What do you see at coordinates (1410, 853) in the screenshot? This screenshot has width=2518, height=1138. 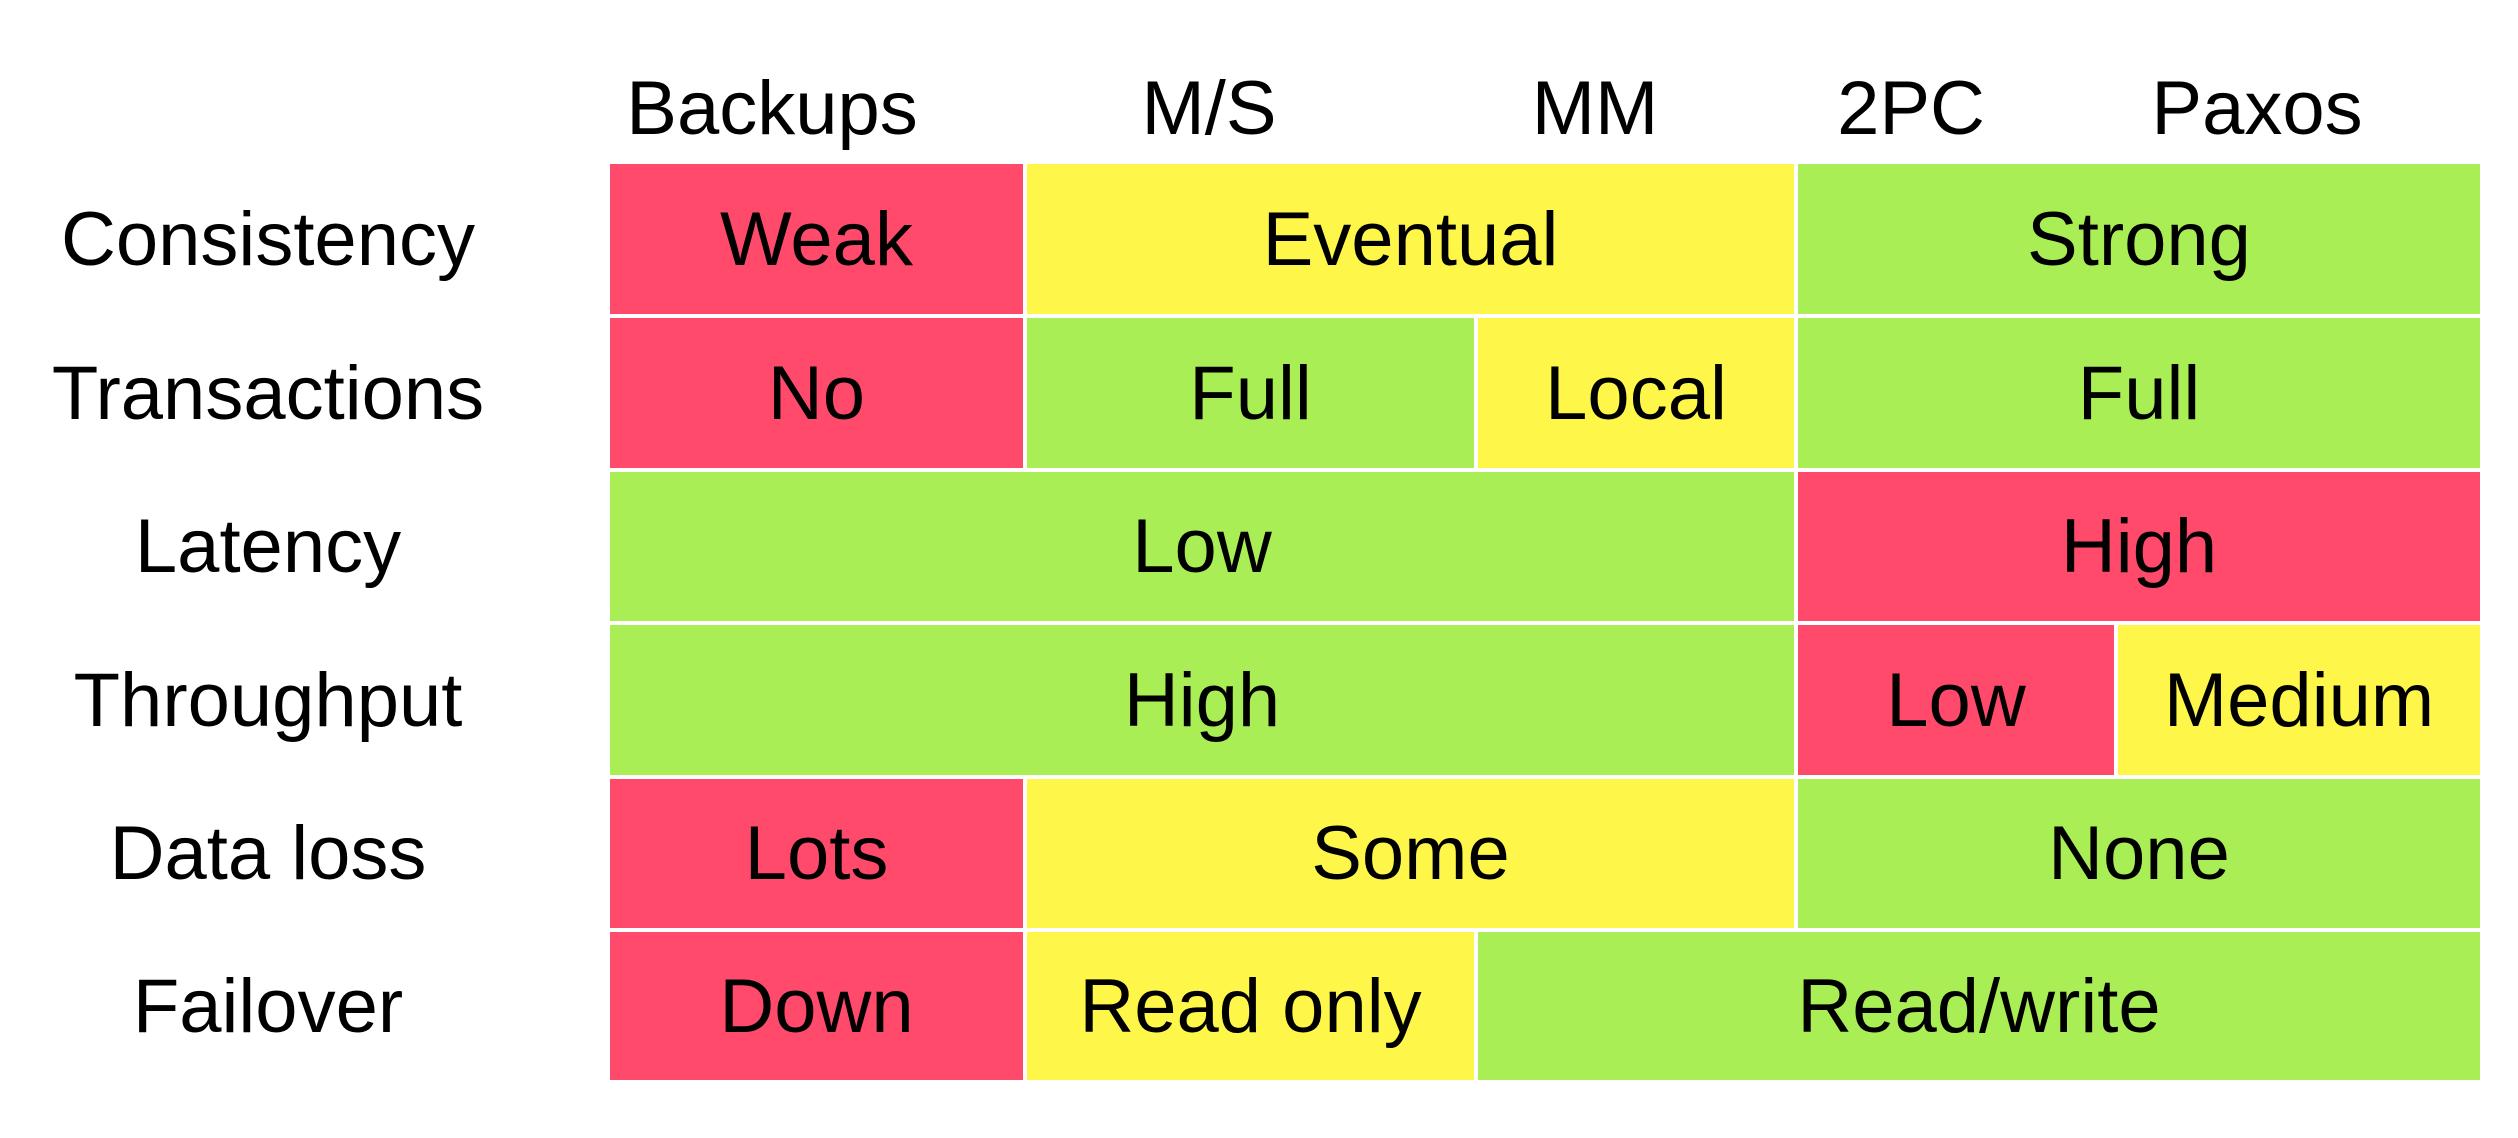 I see `cell: Some` at bounding box center [1410, 853].